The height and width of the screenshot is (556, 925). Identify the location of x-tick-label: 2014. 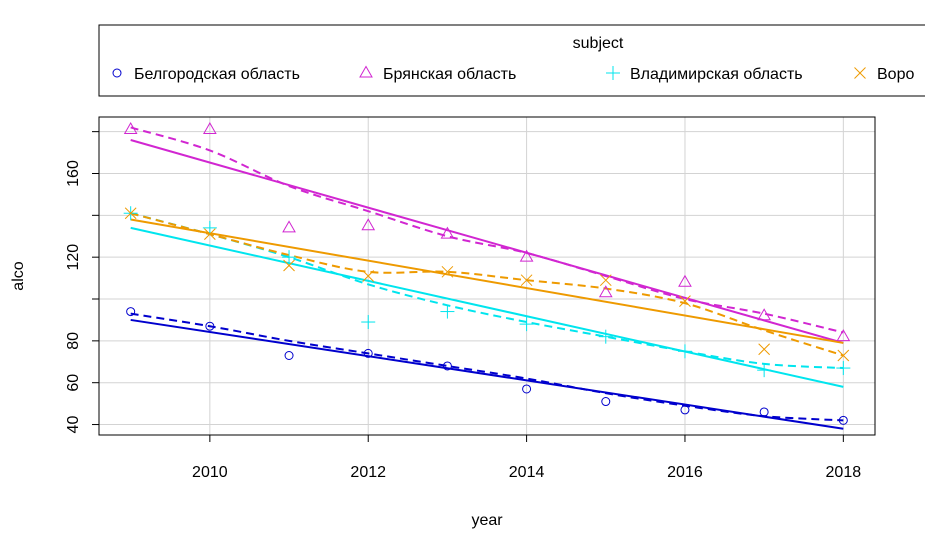
(527, 472).